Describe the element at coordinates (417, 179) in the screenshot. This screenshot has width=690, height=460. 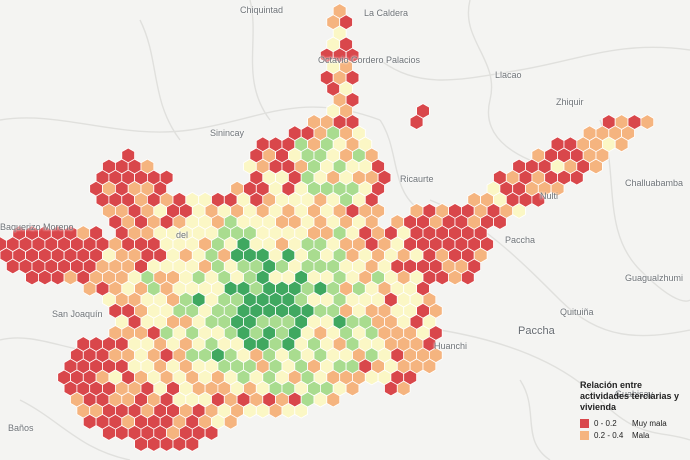
I see `place-label-ricaurte: Ricaurte` at that location.